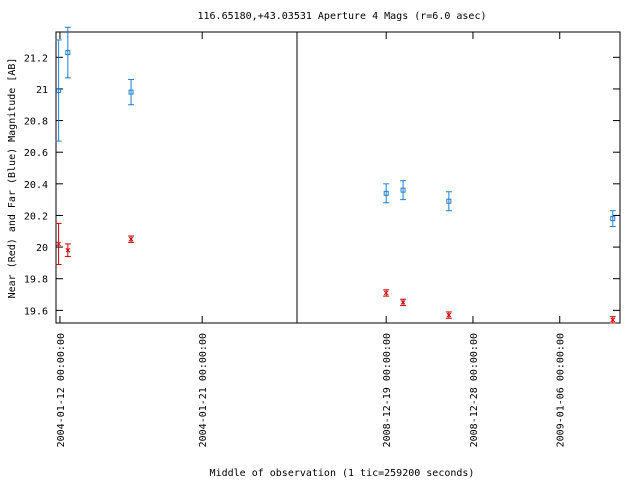 The width and height of the screenshot is (640, 480). I want to click on y-tick-label: 20.6, so click(36, 153).